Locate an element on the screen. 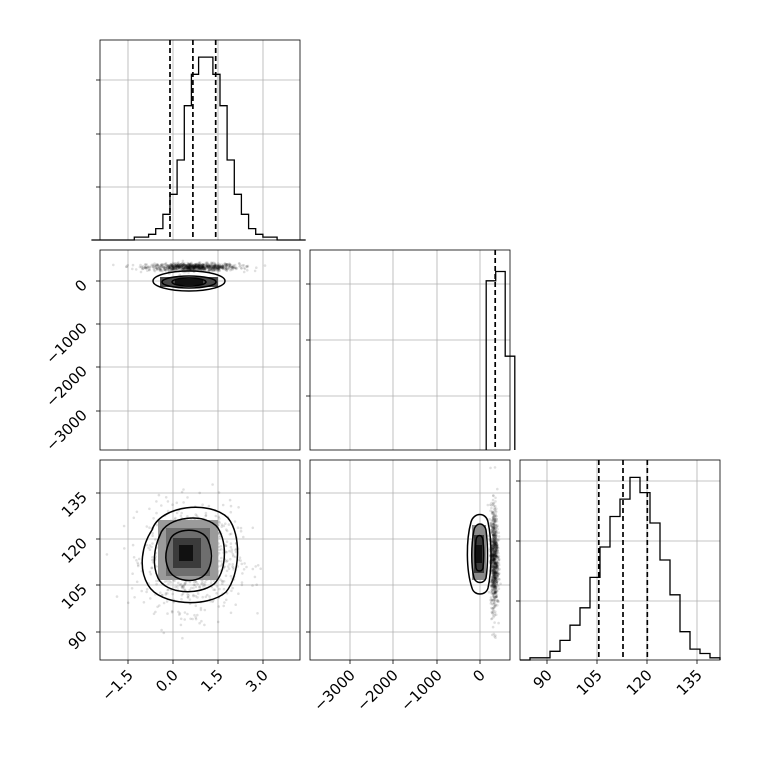 The width and height of the screenshot is (760, 760). histogram-bar is located at coordinates (615, 589).